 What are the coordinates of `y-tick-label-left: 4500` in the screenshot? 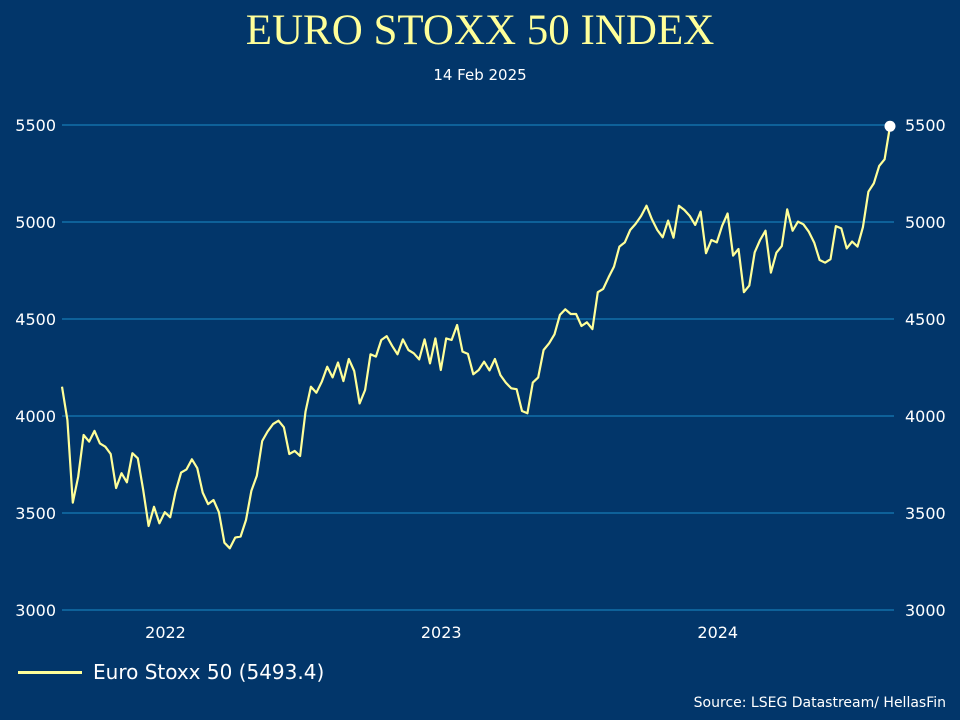 It's located at (35, 319).